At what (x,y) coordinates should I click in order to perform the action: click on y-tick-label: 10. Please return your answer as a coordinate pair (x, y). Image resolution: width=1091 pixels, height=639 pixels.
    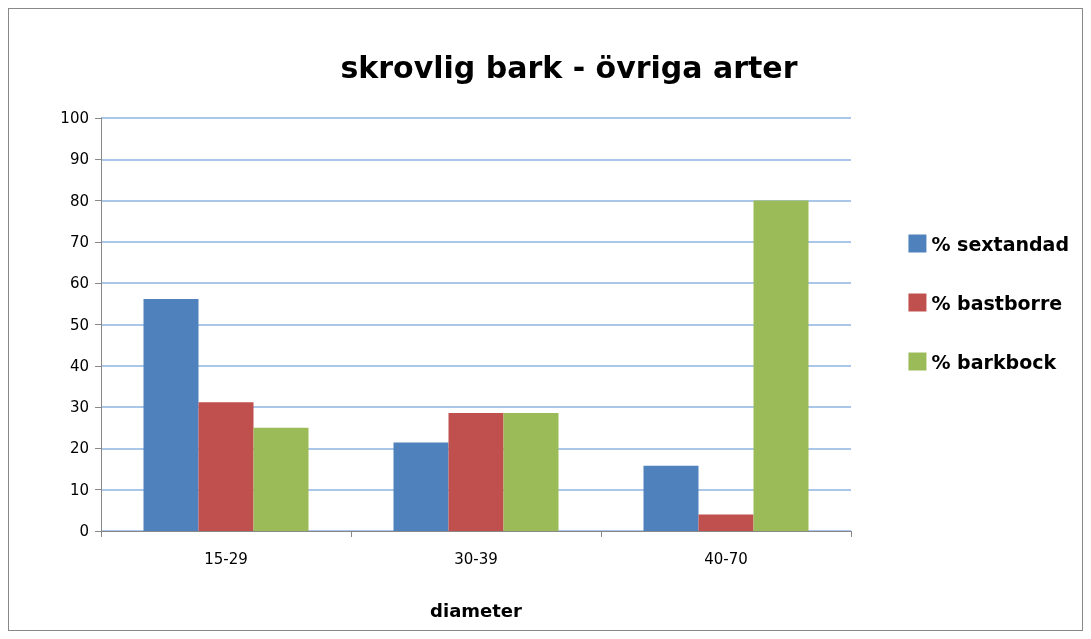
    Looking at the image, I should click on (79, 489).